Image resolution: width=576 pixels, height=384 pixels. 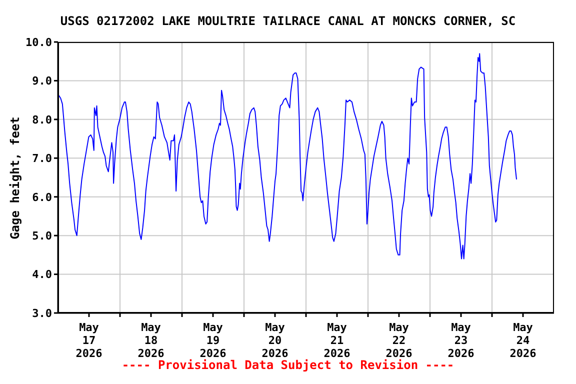 What do you see at coordinates (15, 178) in the screenshot?
I see `y-axis-title: Gage height, feet` at bounding box center [15, 178].